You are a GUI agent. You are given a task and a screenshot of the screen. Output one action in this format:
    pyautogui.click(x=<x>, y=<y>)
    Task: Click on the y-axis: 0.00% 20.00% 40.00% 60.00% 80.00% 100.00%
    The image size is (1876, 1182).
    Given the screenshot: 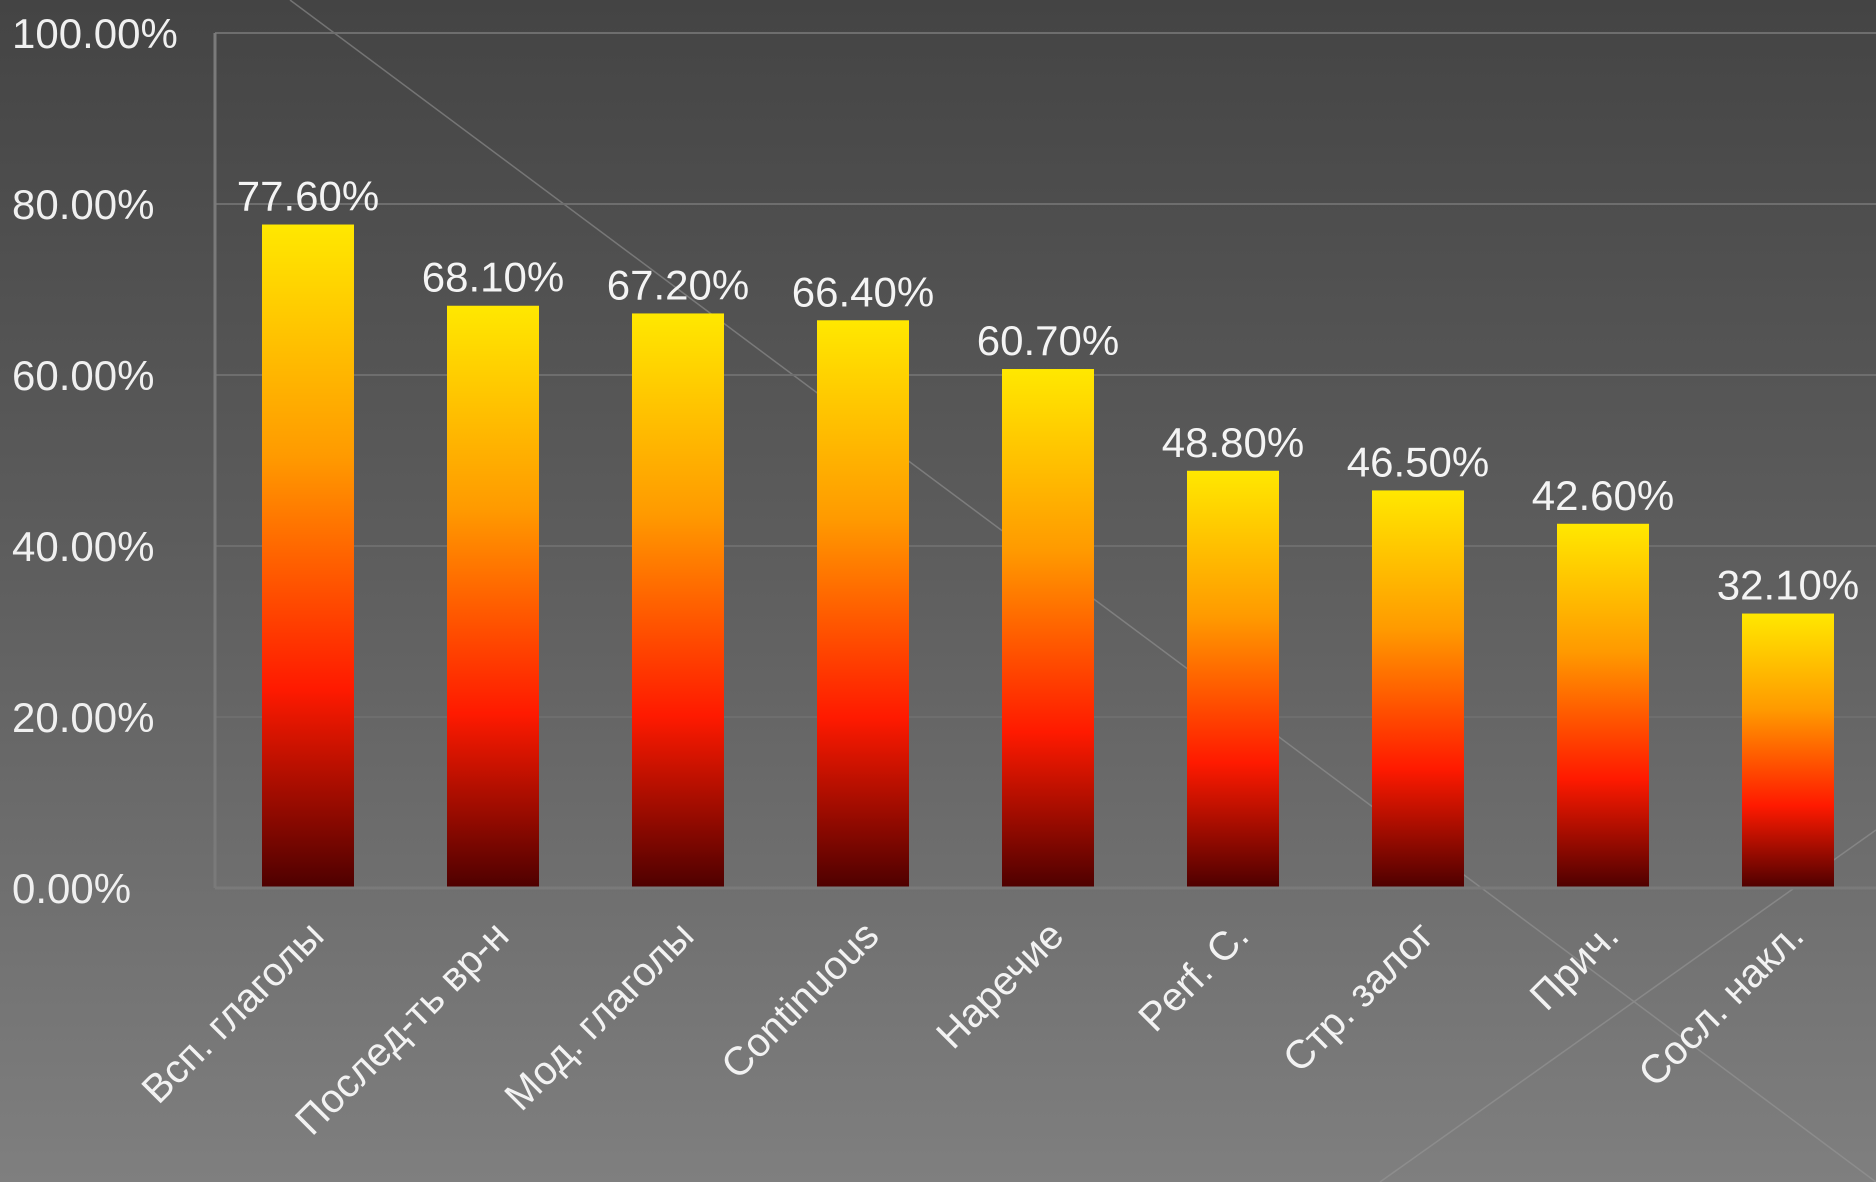 What is the action you would take?
    pyautogui.click(x=114, y=461)
    